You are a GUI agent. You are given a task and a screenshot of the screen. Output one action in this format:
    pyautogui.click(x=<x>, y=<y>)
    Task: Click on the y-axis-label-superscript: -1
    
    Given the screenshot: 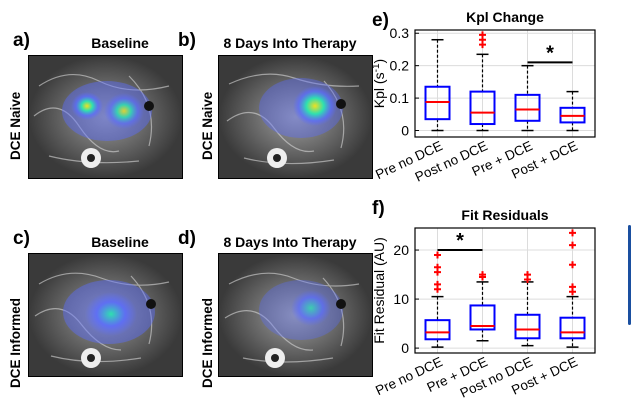 What is the action you would take?
    pyautogui.click(x=376, y=67)
    